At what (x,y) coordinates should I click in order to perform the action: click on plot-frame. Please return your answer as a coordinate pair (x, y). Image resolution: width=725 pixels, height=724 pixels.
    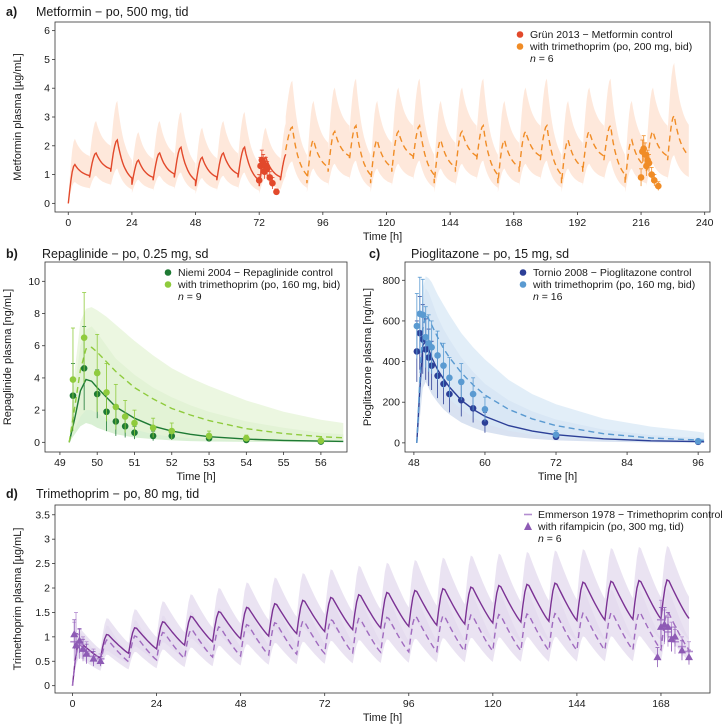
    Looking at the image, I should click on (196, 357).